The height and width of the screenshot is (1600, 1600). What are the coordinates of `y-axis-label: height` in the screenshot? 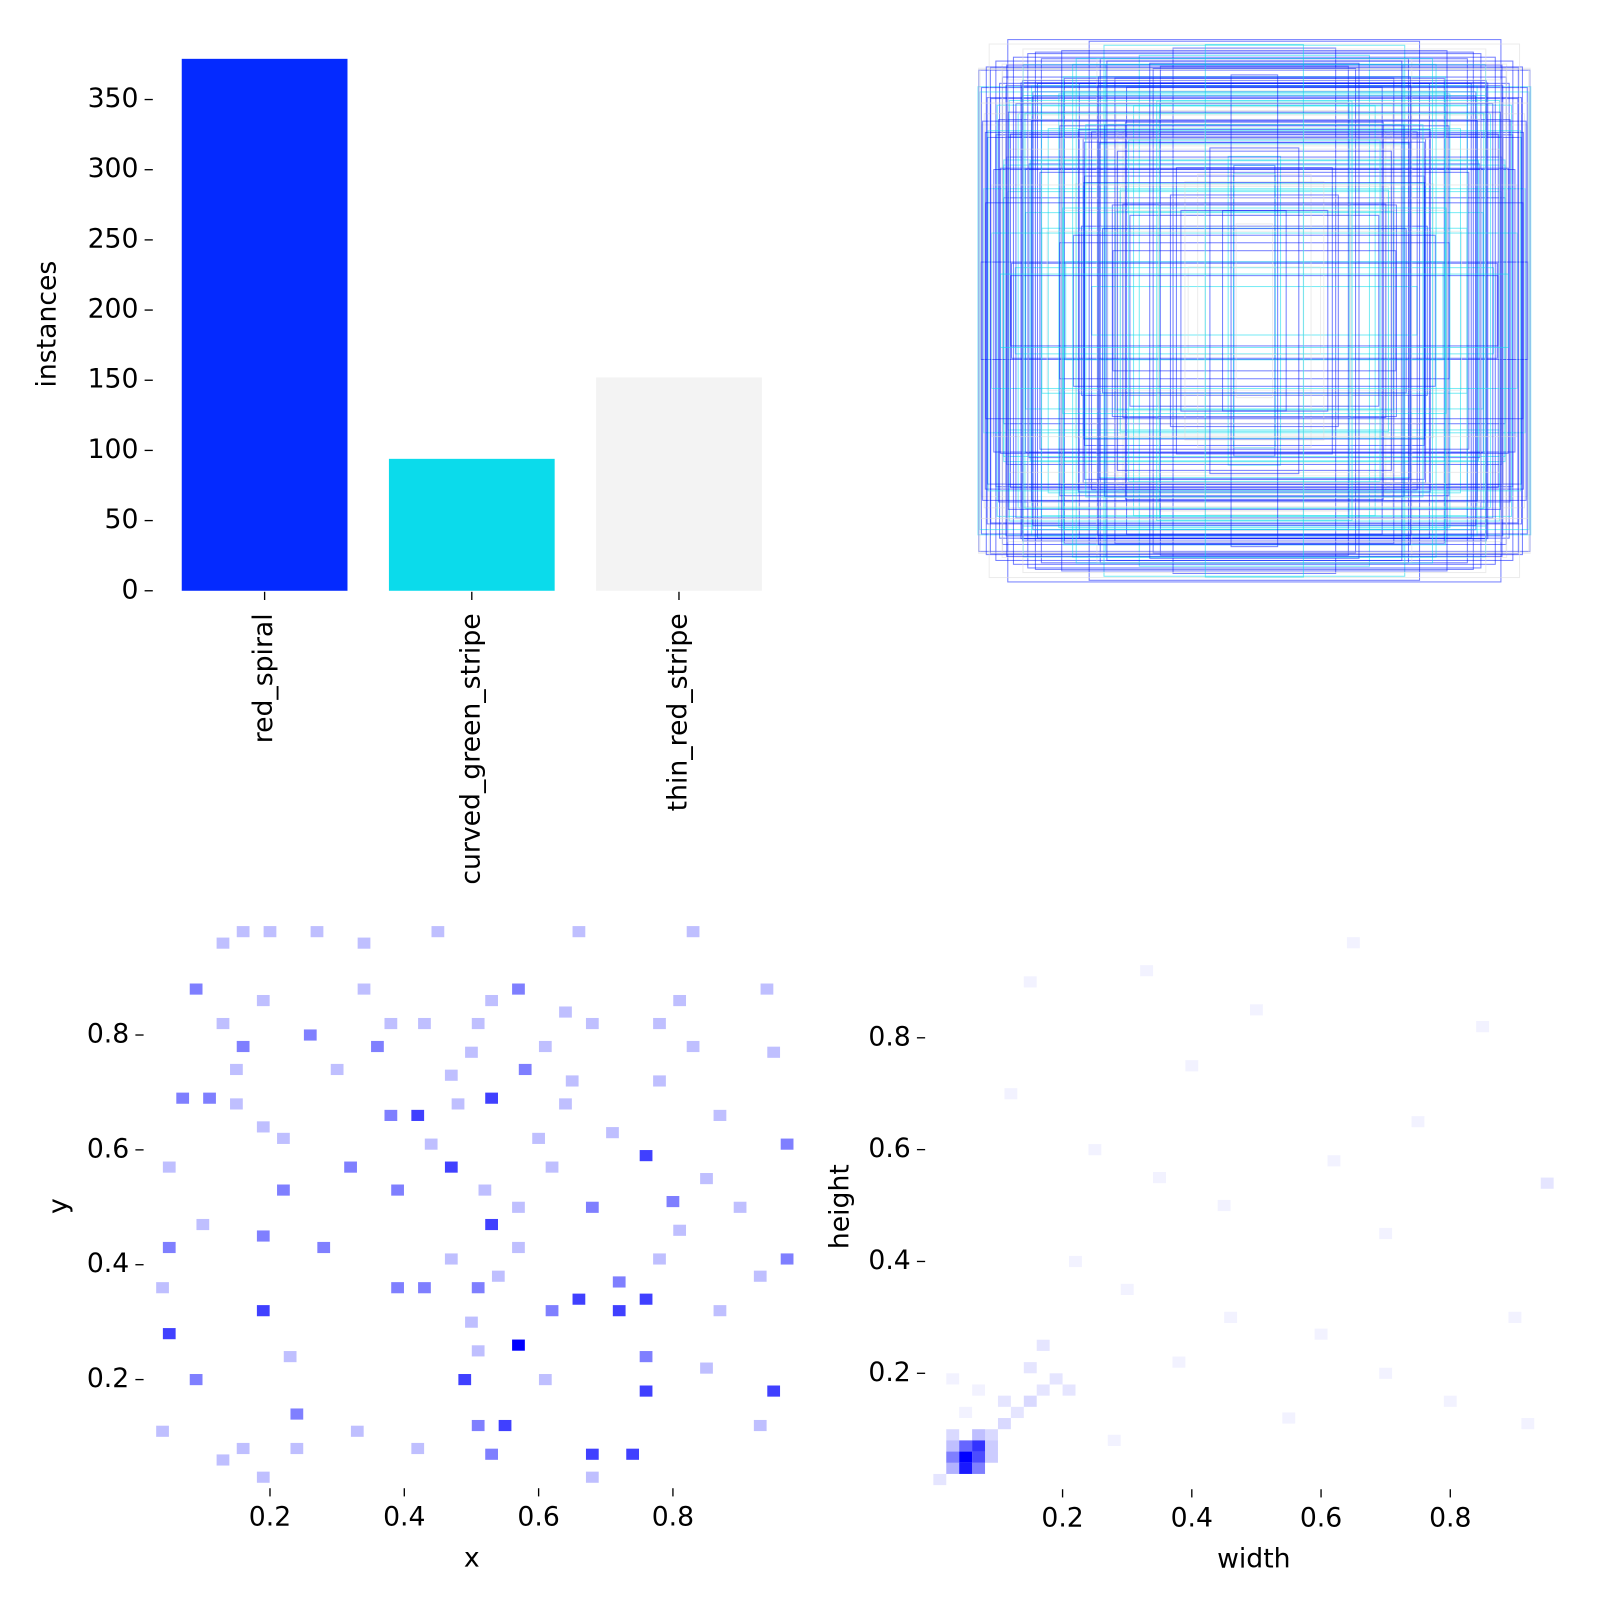 It's located at (840, 1206).